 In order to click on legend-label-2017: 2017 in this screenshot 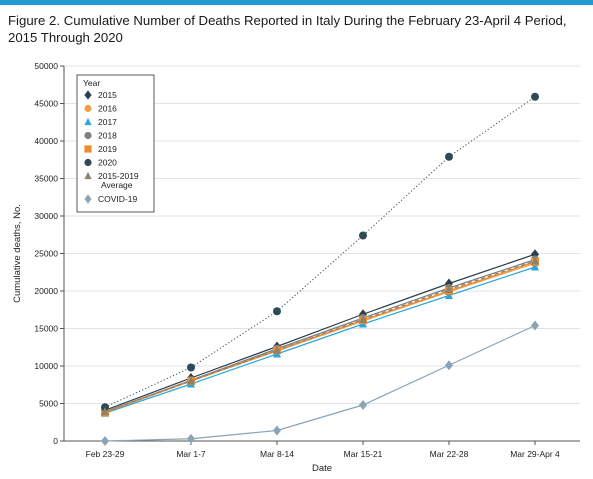, I will do `click(107, 122)`.